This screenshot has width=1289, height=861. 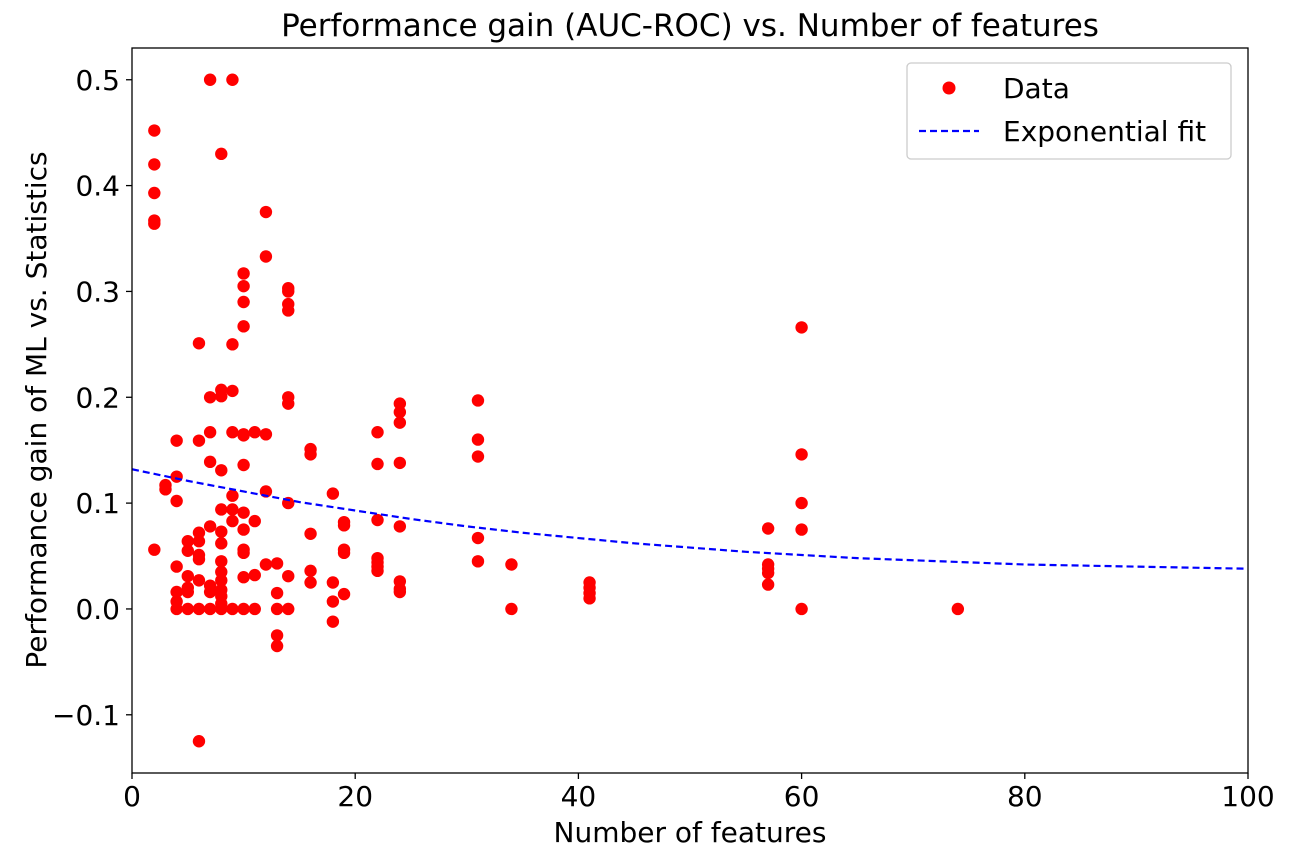 I want to click on x-tick-label: 20, so click(x=355, y=796).